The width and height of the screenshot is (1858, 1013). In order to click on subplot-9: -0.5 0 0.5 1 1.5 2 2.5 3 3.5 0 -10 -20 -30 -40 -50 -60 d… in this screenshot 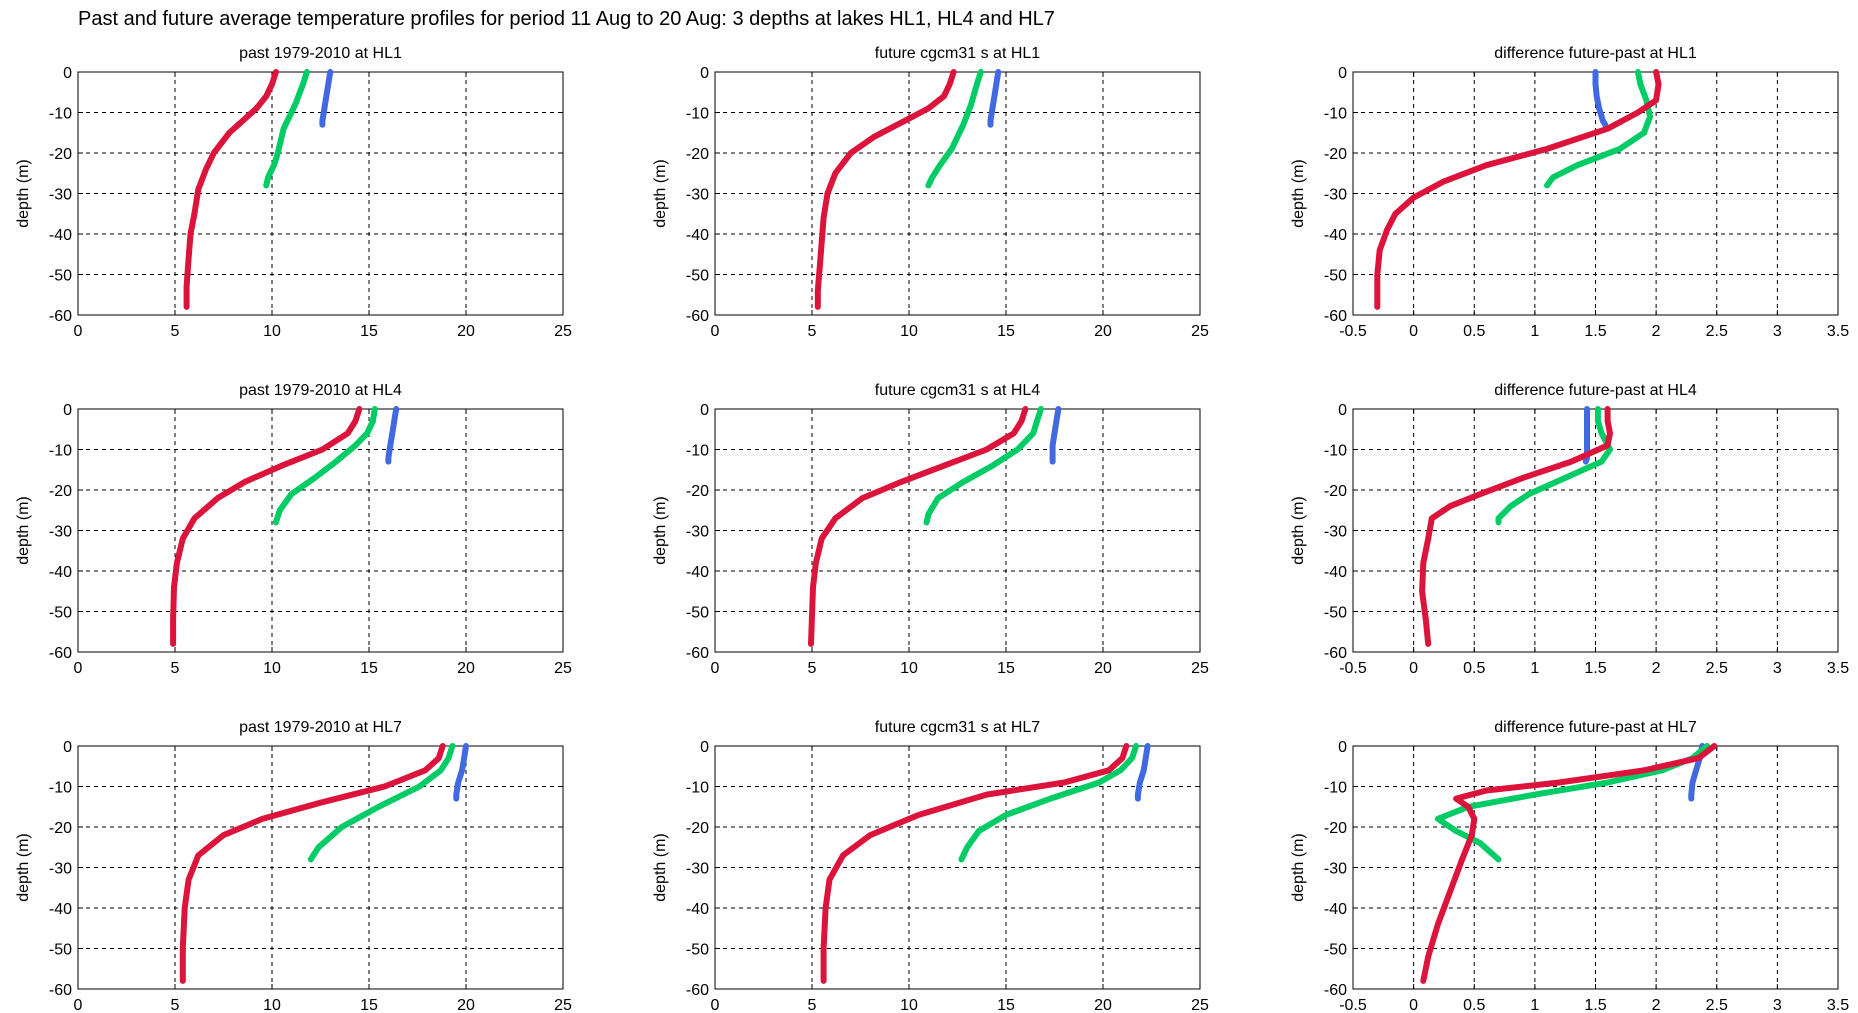, I will do `click(1569, 866)`.